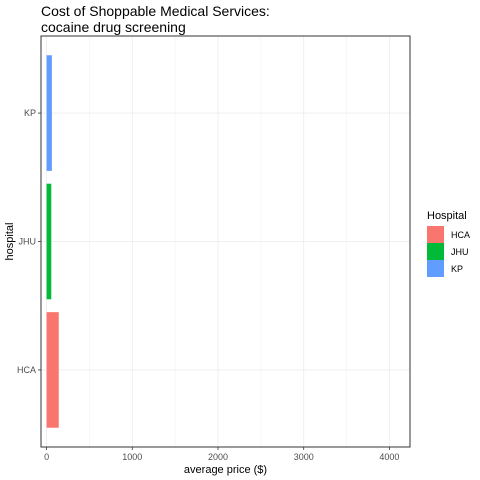 This screenshot has width=480, height=480. Describe the element at coordinates (225, 470) in the screenshot. I see `x-axis-title: average price ($)` at that location.